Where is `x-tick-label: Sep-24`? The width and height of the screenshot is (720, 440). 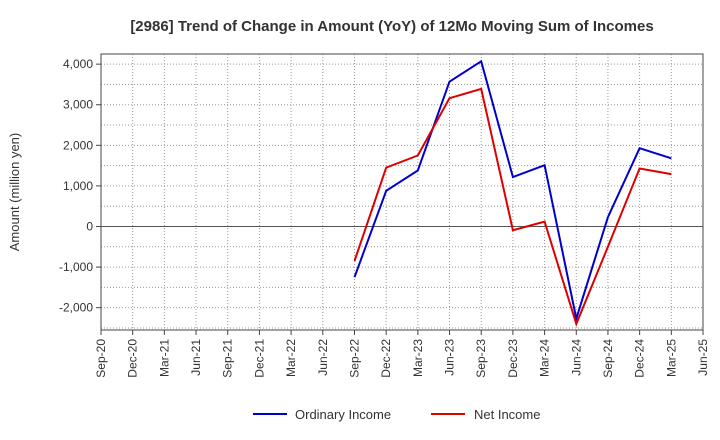 x-tick-label: Sep-24 is located at coordinates (608, 358).